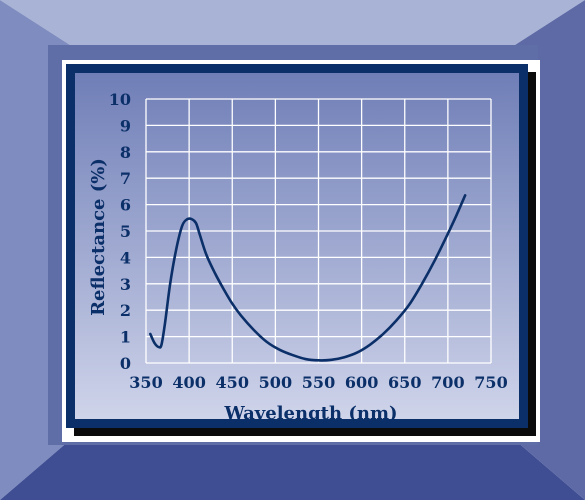 Image resolution: width=585 pixels, height=504 pixels. Describe the element at coordinates (125, 310) in the screenshot. I see `y-tick-label: 2` at that location.